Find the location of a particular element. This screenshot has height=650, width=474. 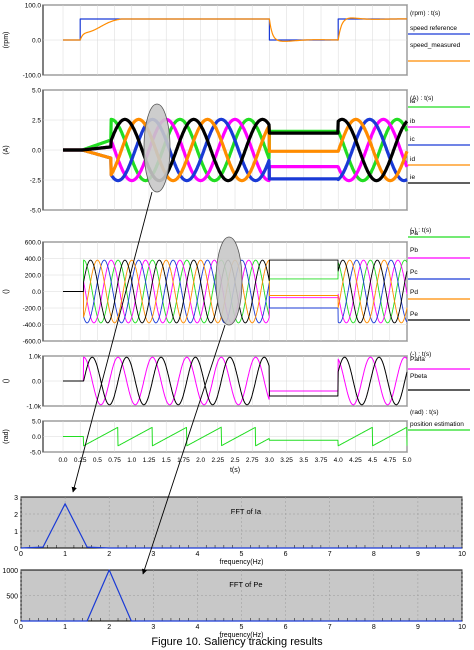

legend-unit-position: (rad) : t(s) is located at coordinates (424, 412).